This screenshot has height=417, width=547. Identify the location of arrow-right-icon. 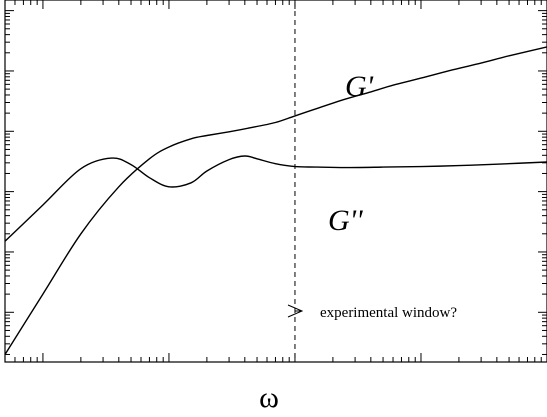
(295, 311).